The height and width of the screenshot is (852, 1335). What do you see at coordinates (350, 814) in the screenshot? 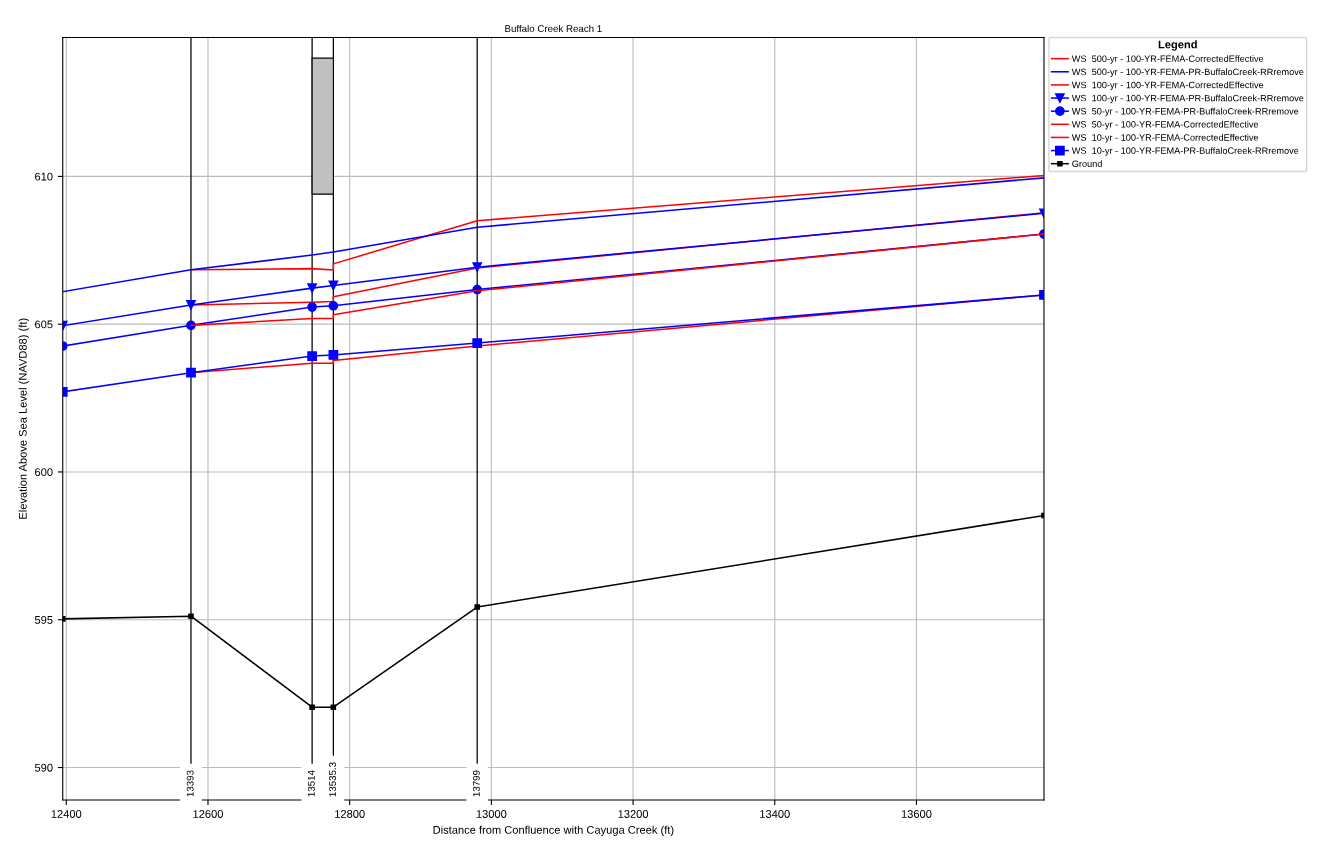
I see `x-tick-label: 12800` at bounding box center [350, 814].